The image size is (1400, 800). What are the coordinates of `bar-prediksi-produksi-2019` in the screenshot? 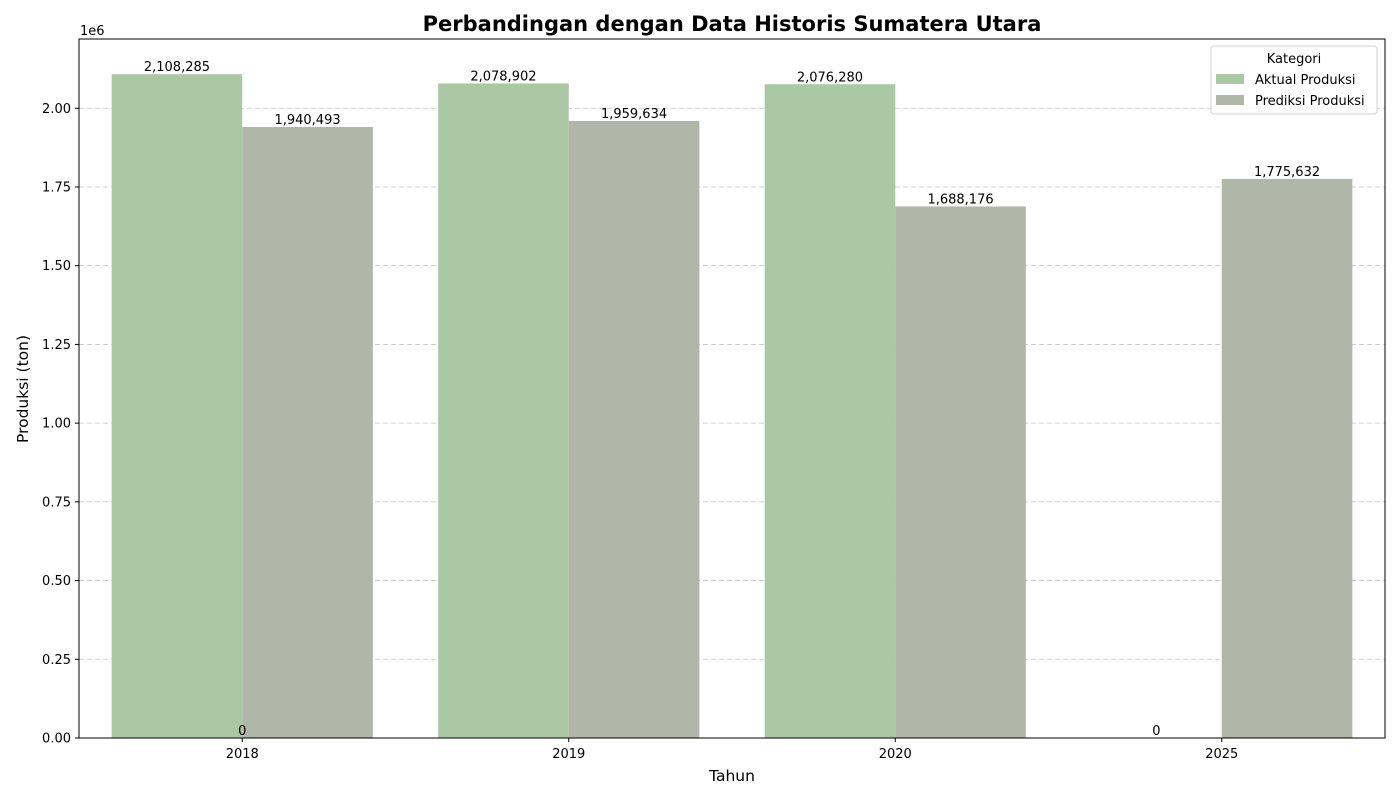 It's located at (634, 429).